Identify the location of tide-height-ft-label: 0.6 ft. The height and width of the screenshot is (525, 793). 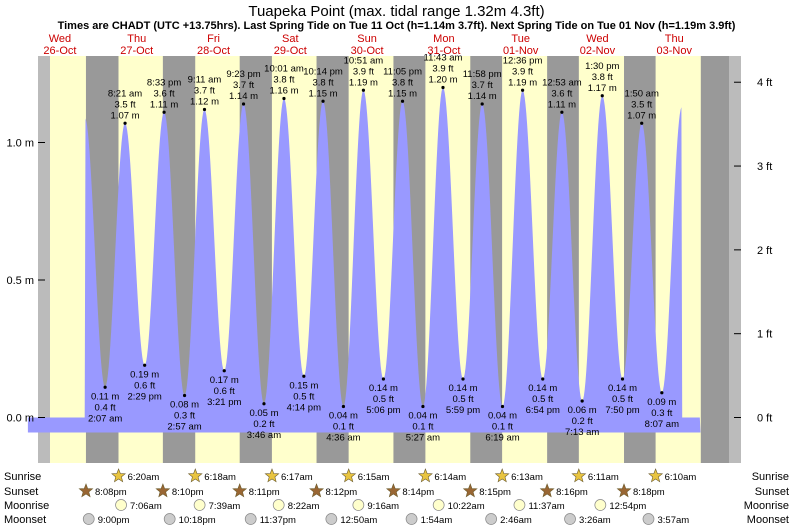
(224, 391).